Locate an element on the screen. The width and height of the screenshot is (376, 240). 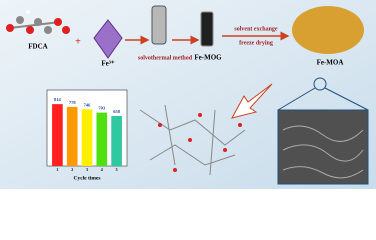
fdca-molecule is located at coordinates (38, 22).